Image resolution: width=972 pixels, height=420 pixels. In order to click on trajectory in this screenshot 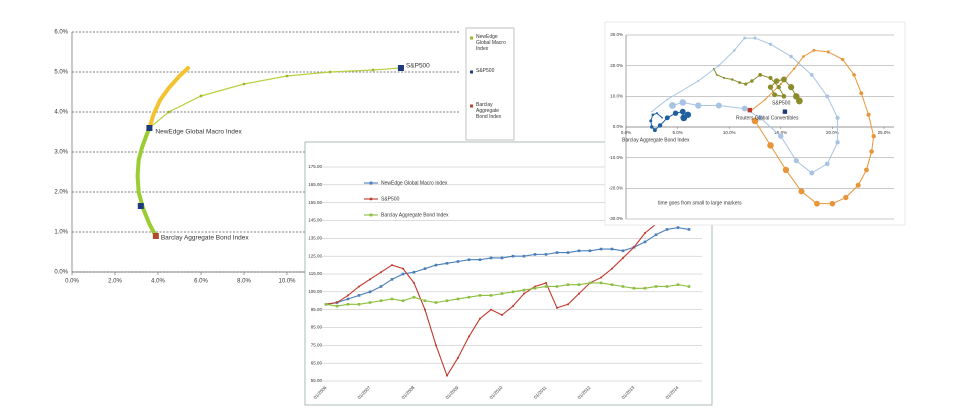, I will do `click(812, 127)`.